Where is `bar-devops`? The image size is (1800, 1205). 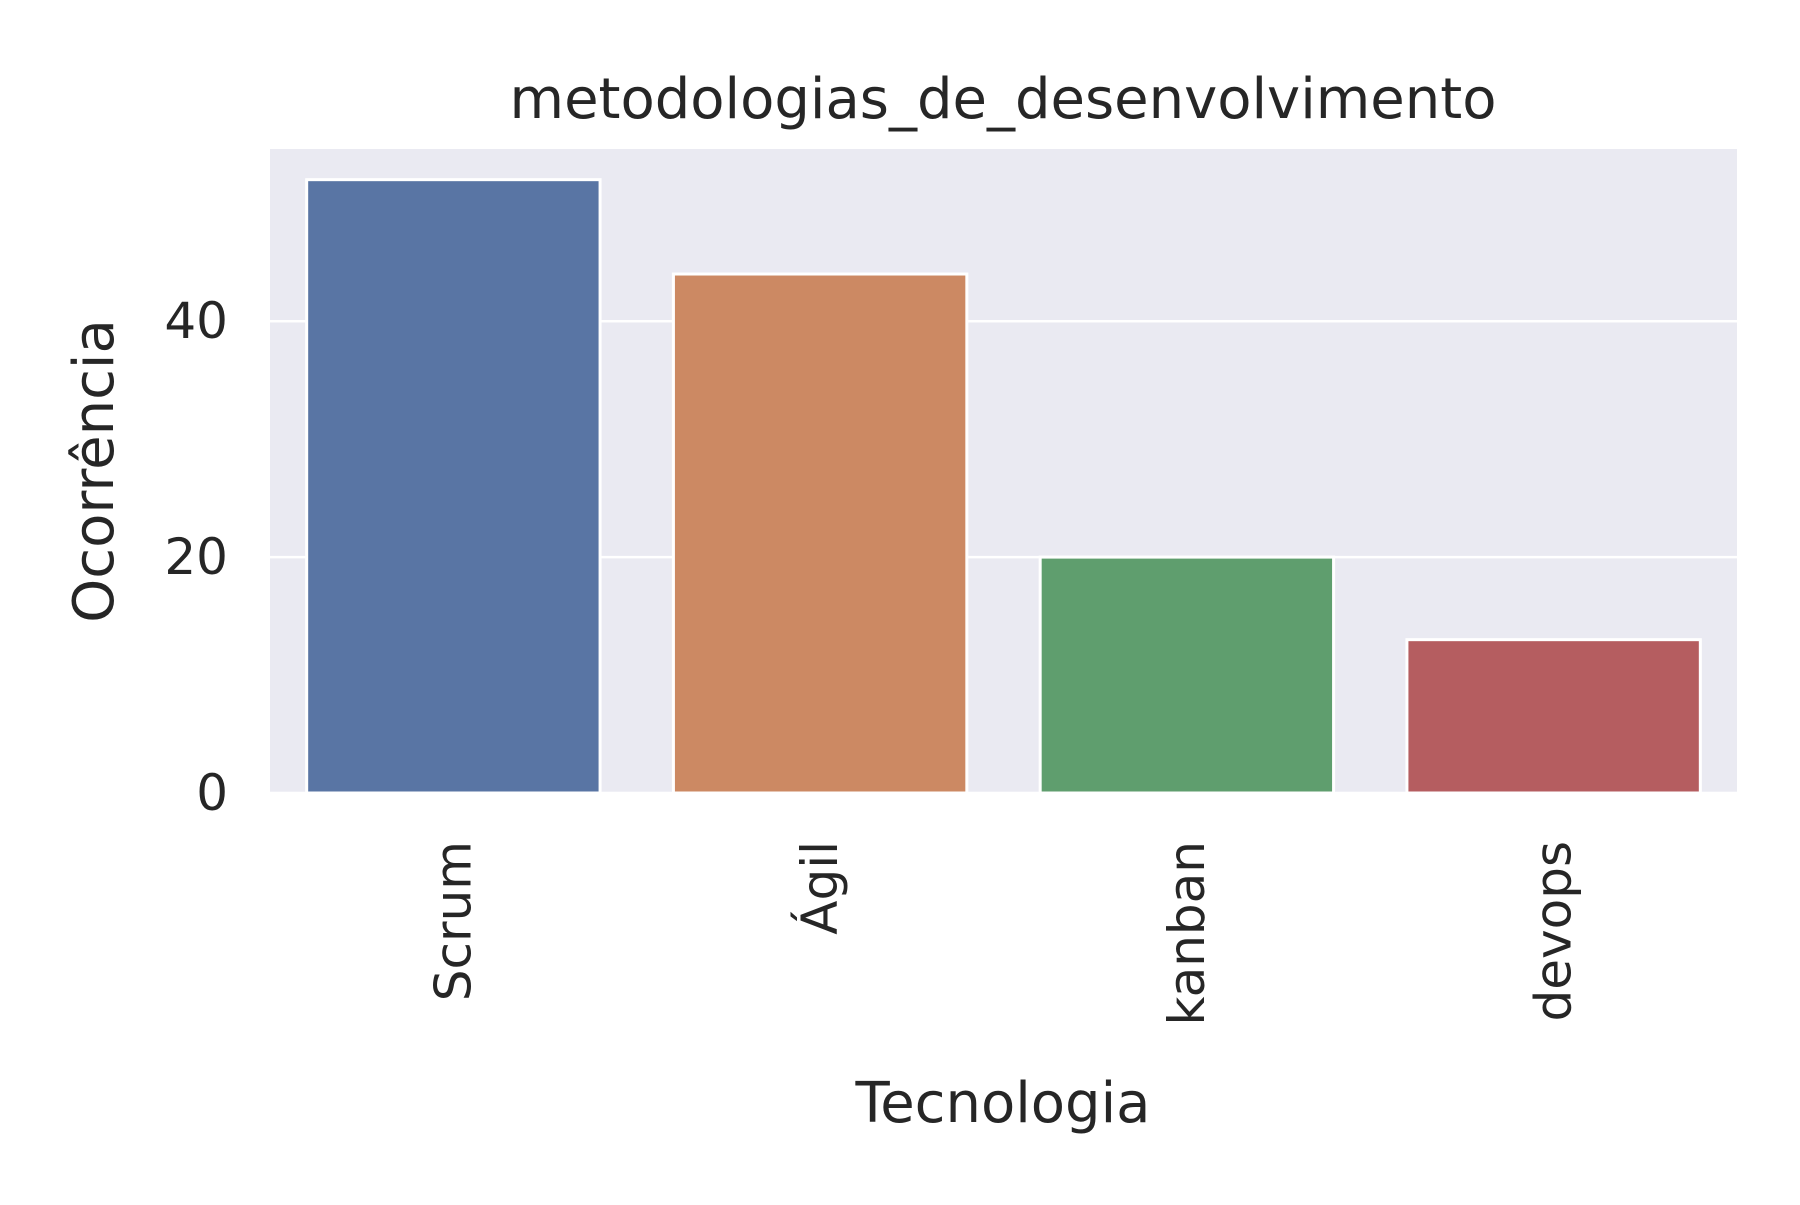 bar-devops is located at coordinates (1553, 716).